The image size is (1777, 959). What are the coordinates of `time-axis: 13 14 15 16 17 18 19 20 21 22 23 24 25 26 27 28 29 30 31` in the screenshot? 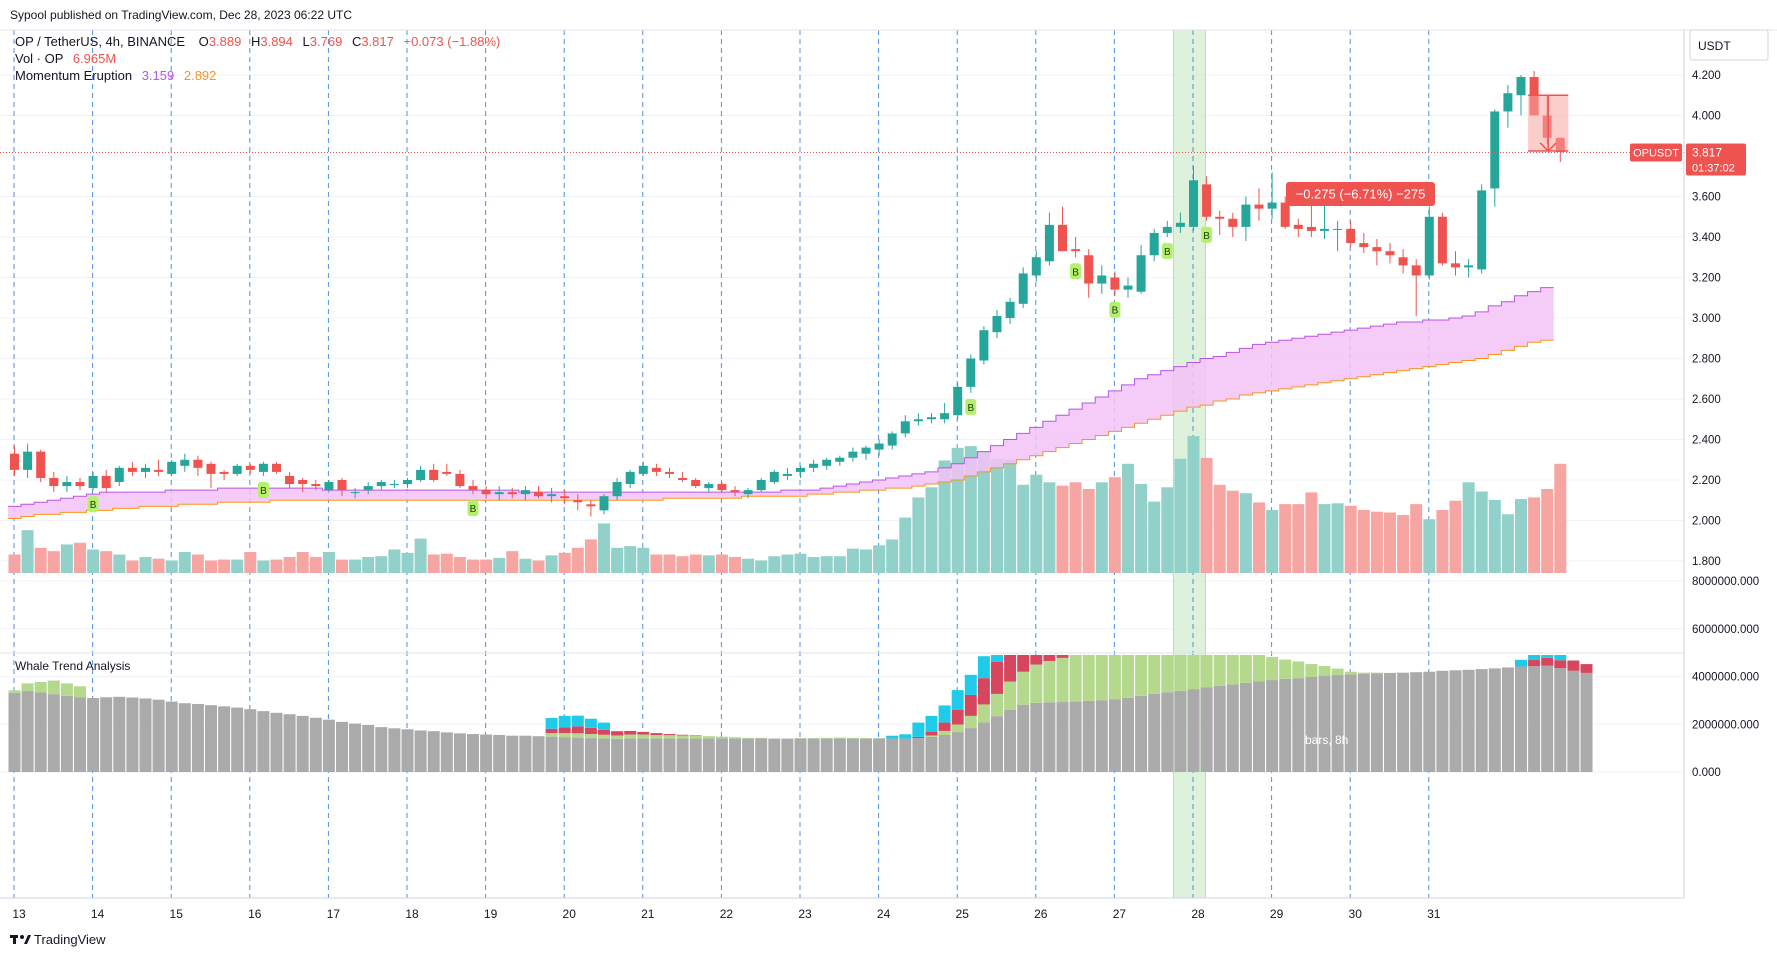 It's located at (726, 914).